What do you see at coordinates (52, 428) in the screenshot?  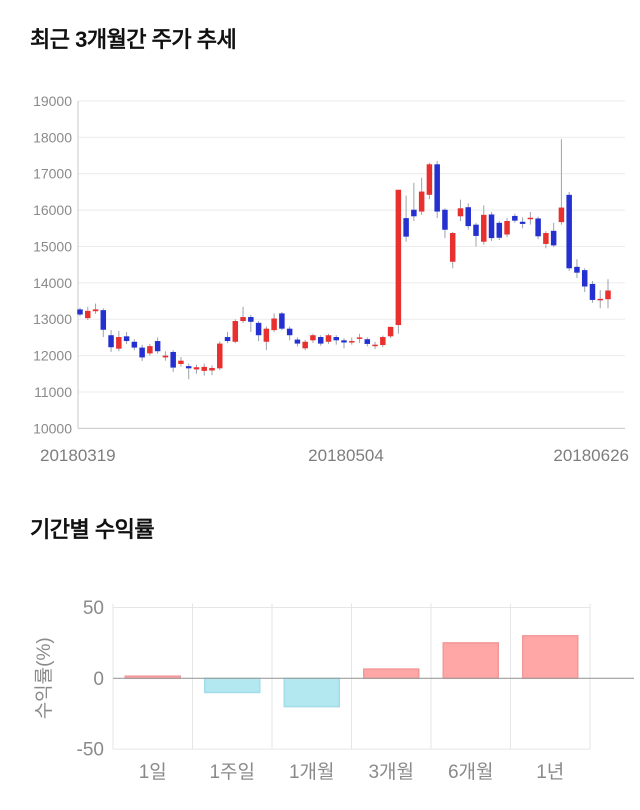 I see `svg-text: 10000` at bounding box center [52, 428].